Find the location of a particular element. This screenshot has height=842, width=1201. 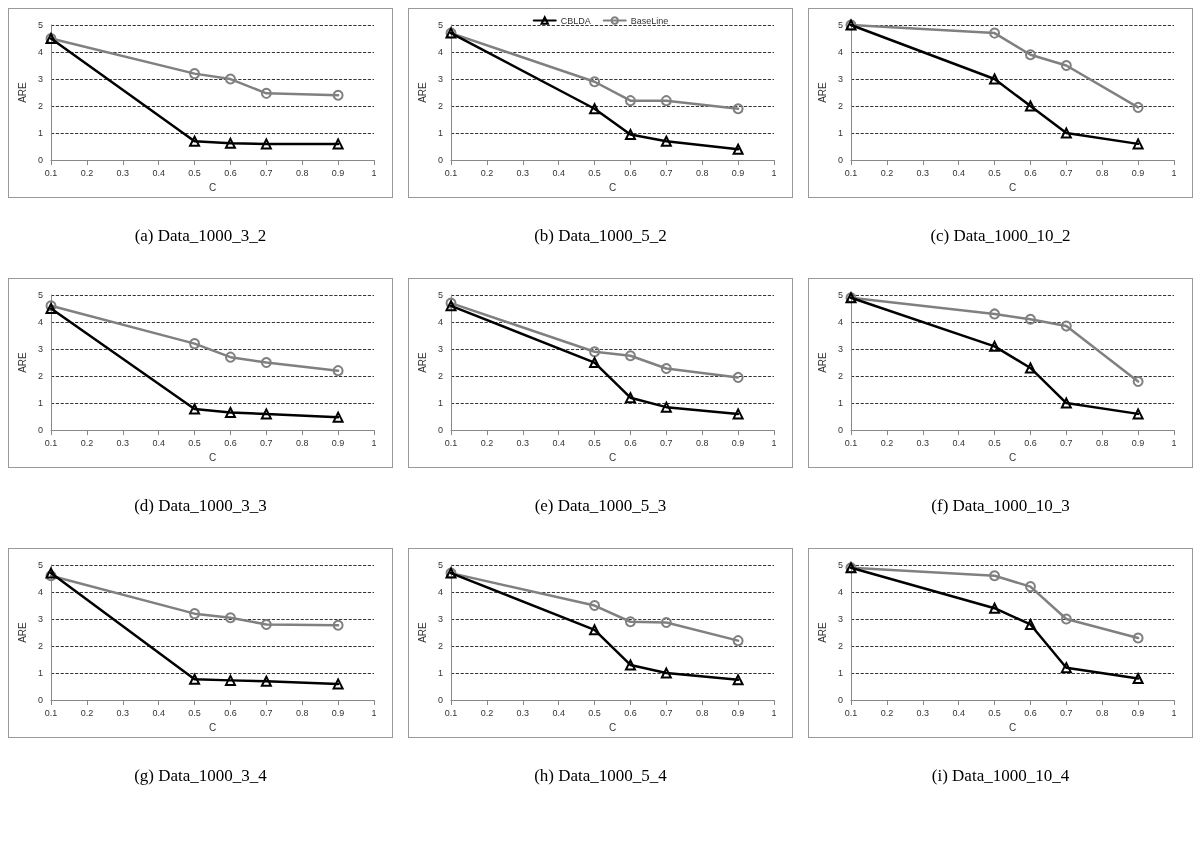

text: (f) Data_1000_10_3 is located at coordinates (1000, 506).